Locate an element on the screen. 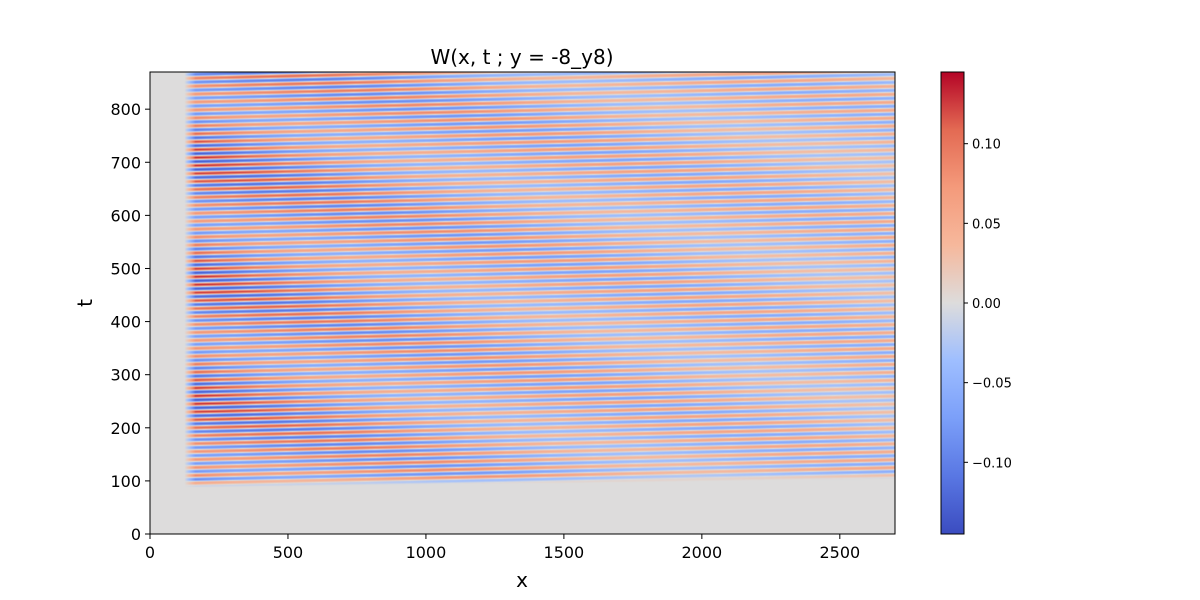  y-tick-label: 100 is located at coordinates (125, 481).